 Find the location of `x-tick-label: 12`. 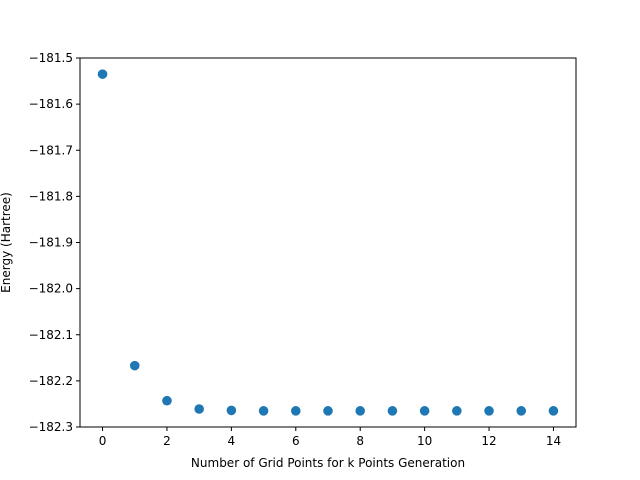

x-tick-label: 12 is located at coordinates (488, 441).